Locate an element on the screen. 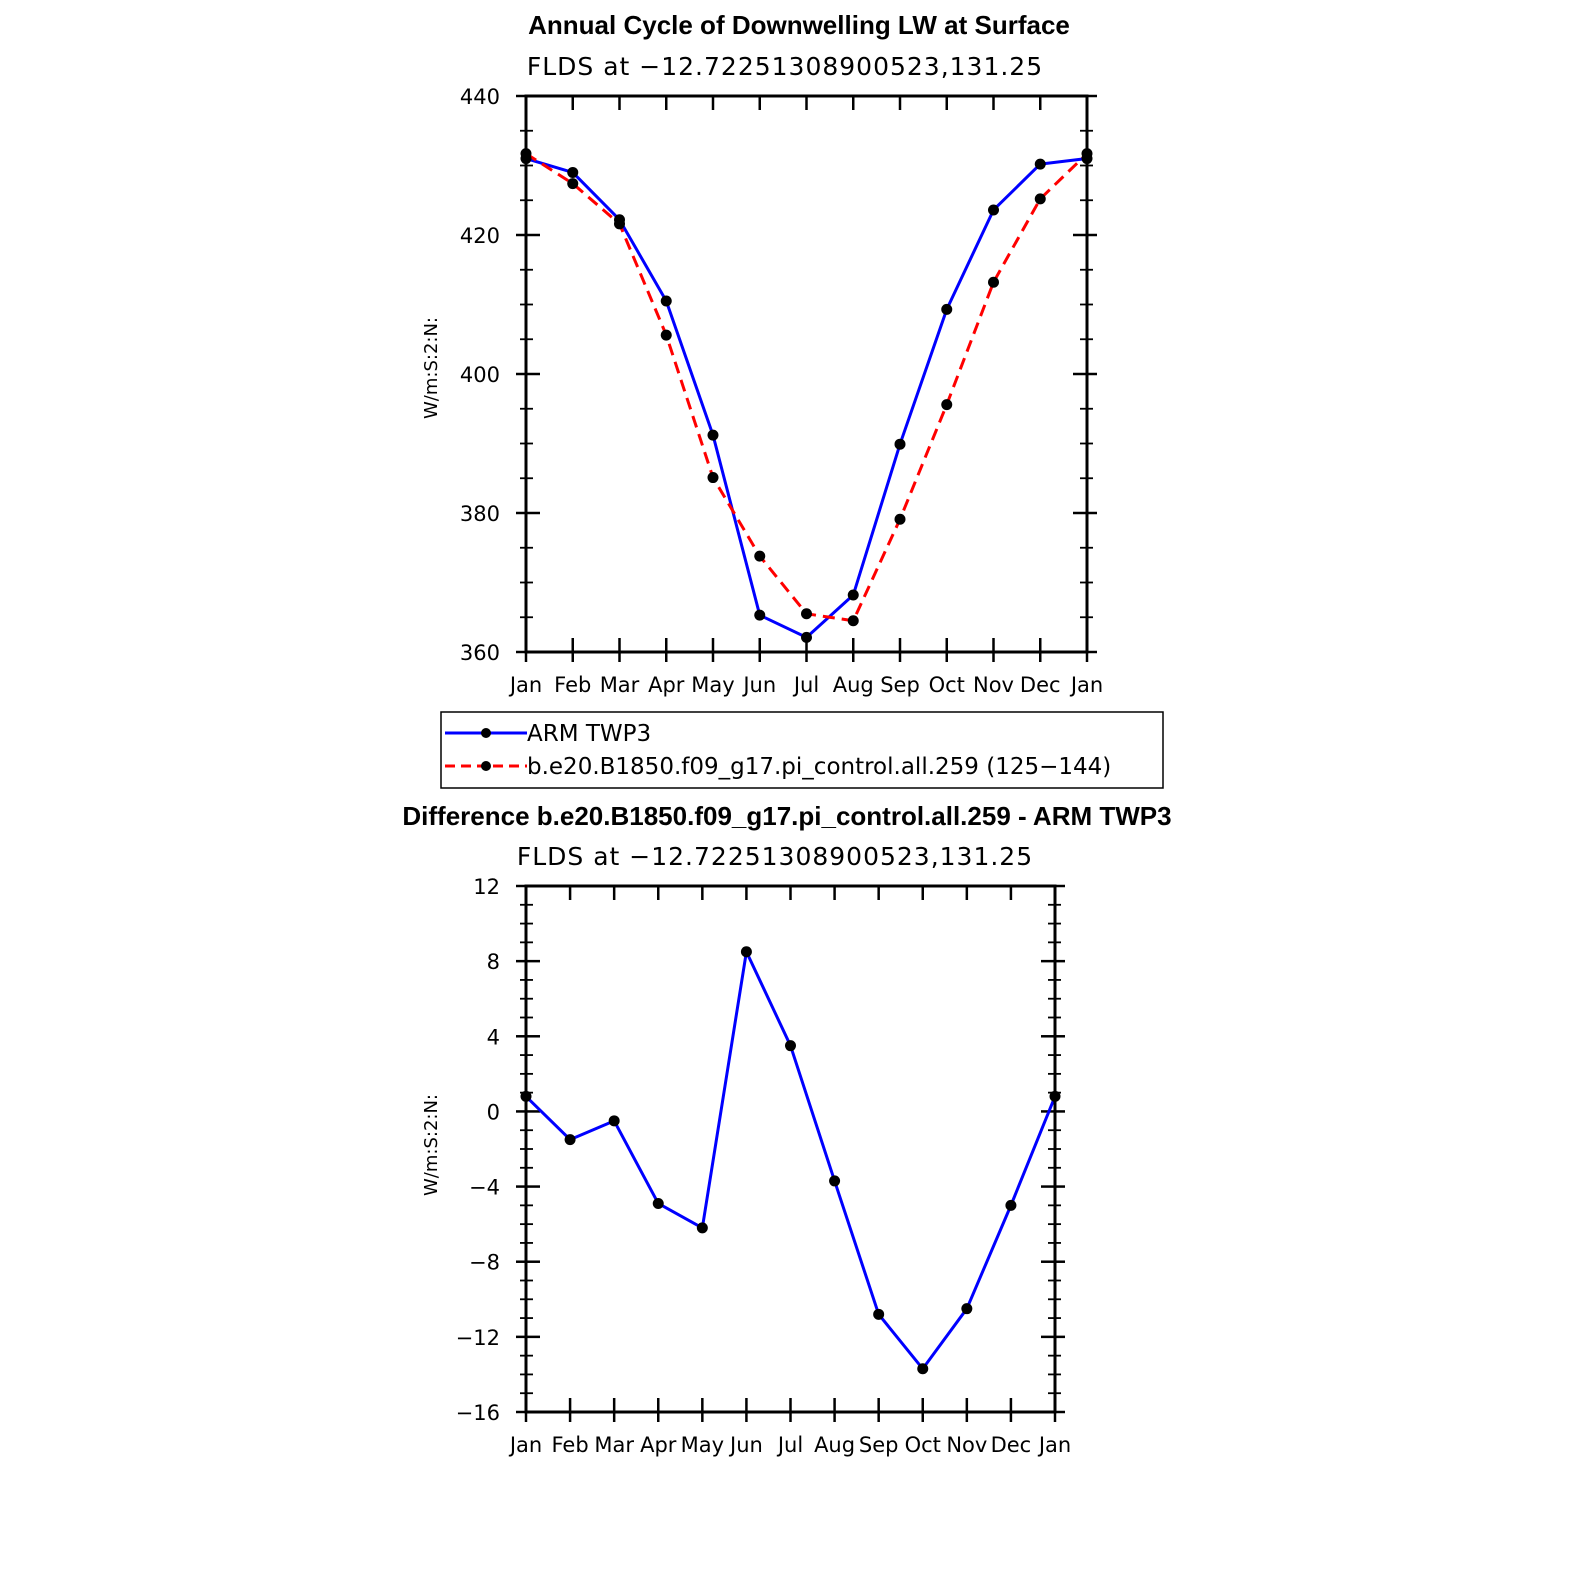 The image size is (1574, 1574). y-tick-label: 12 is located at coordinates (486, 887).